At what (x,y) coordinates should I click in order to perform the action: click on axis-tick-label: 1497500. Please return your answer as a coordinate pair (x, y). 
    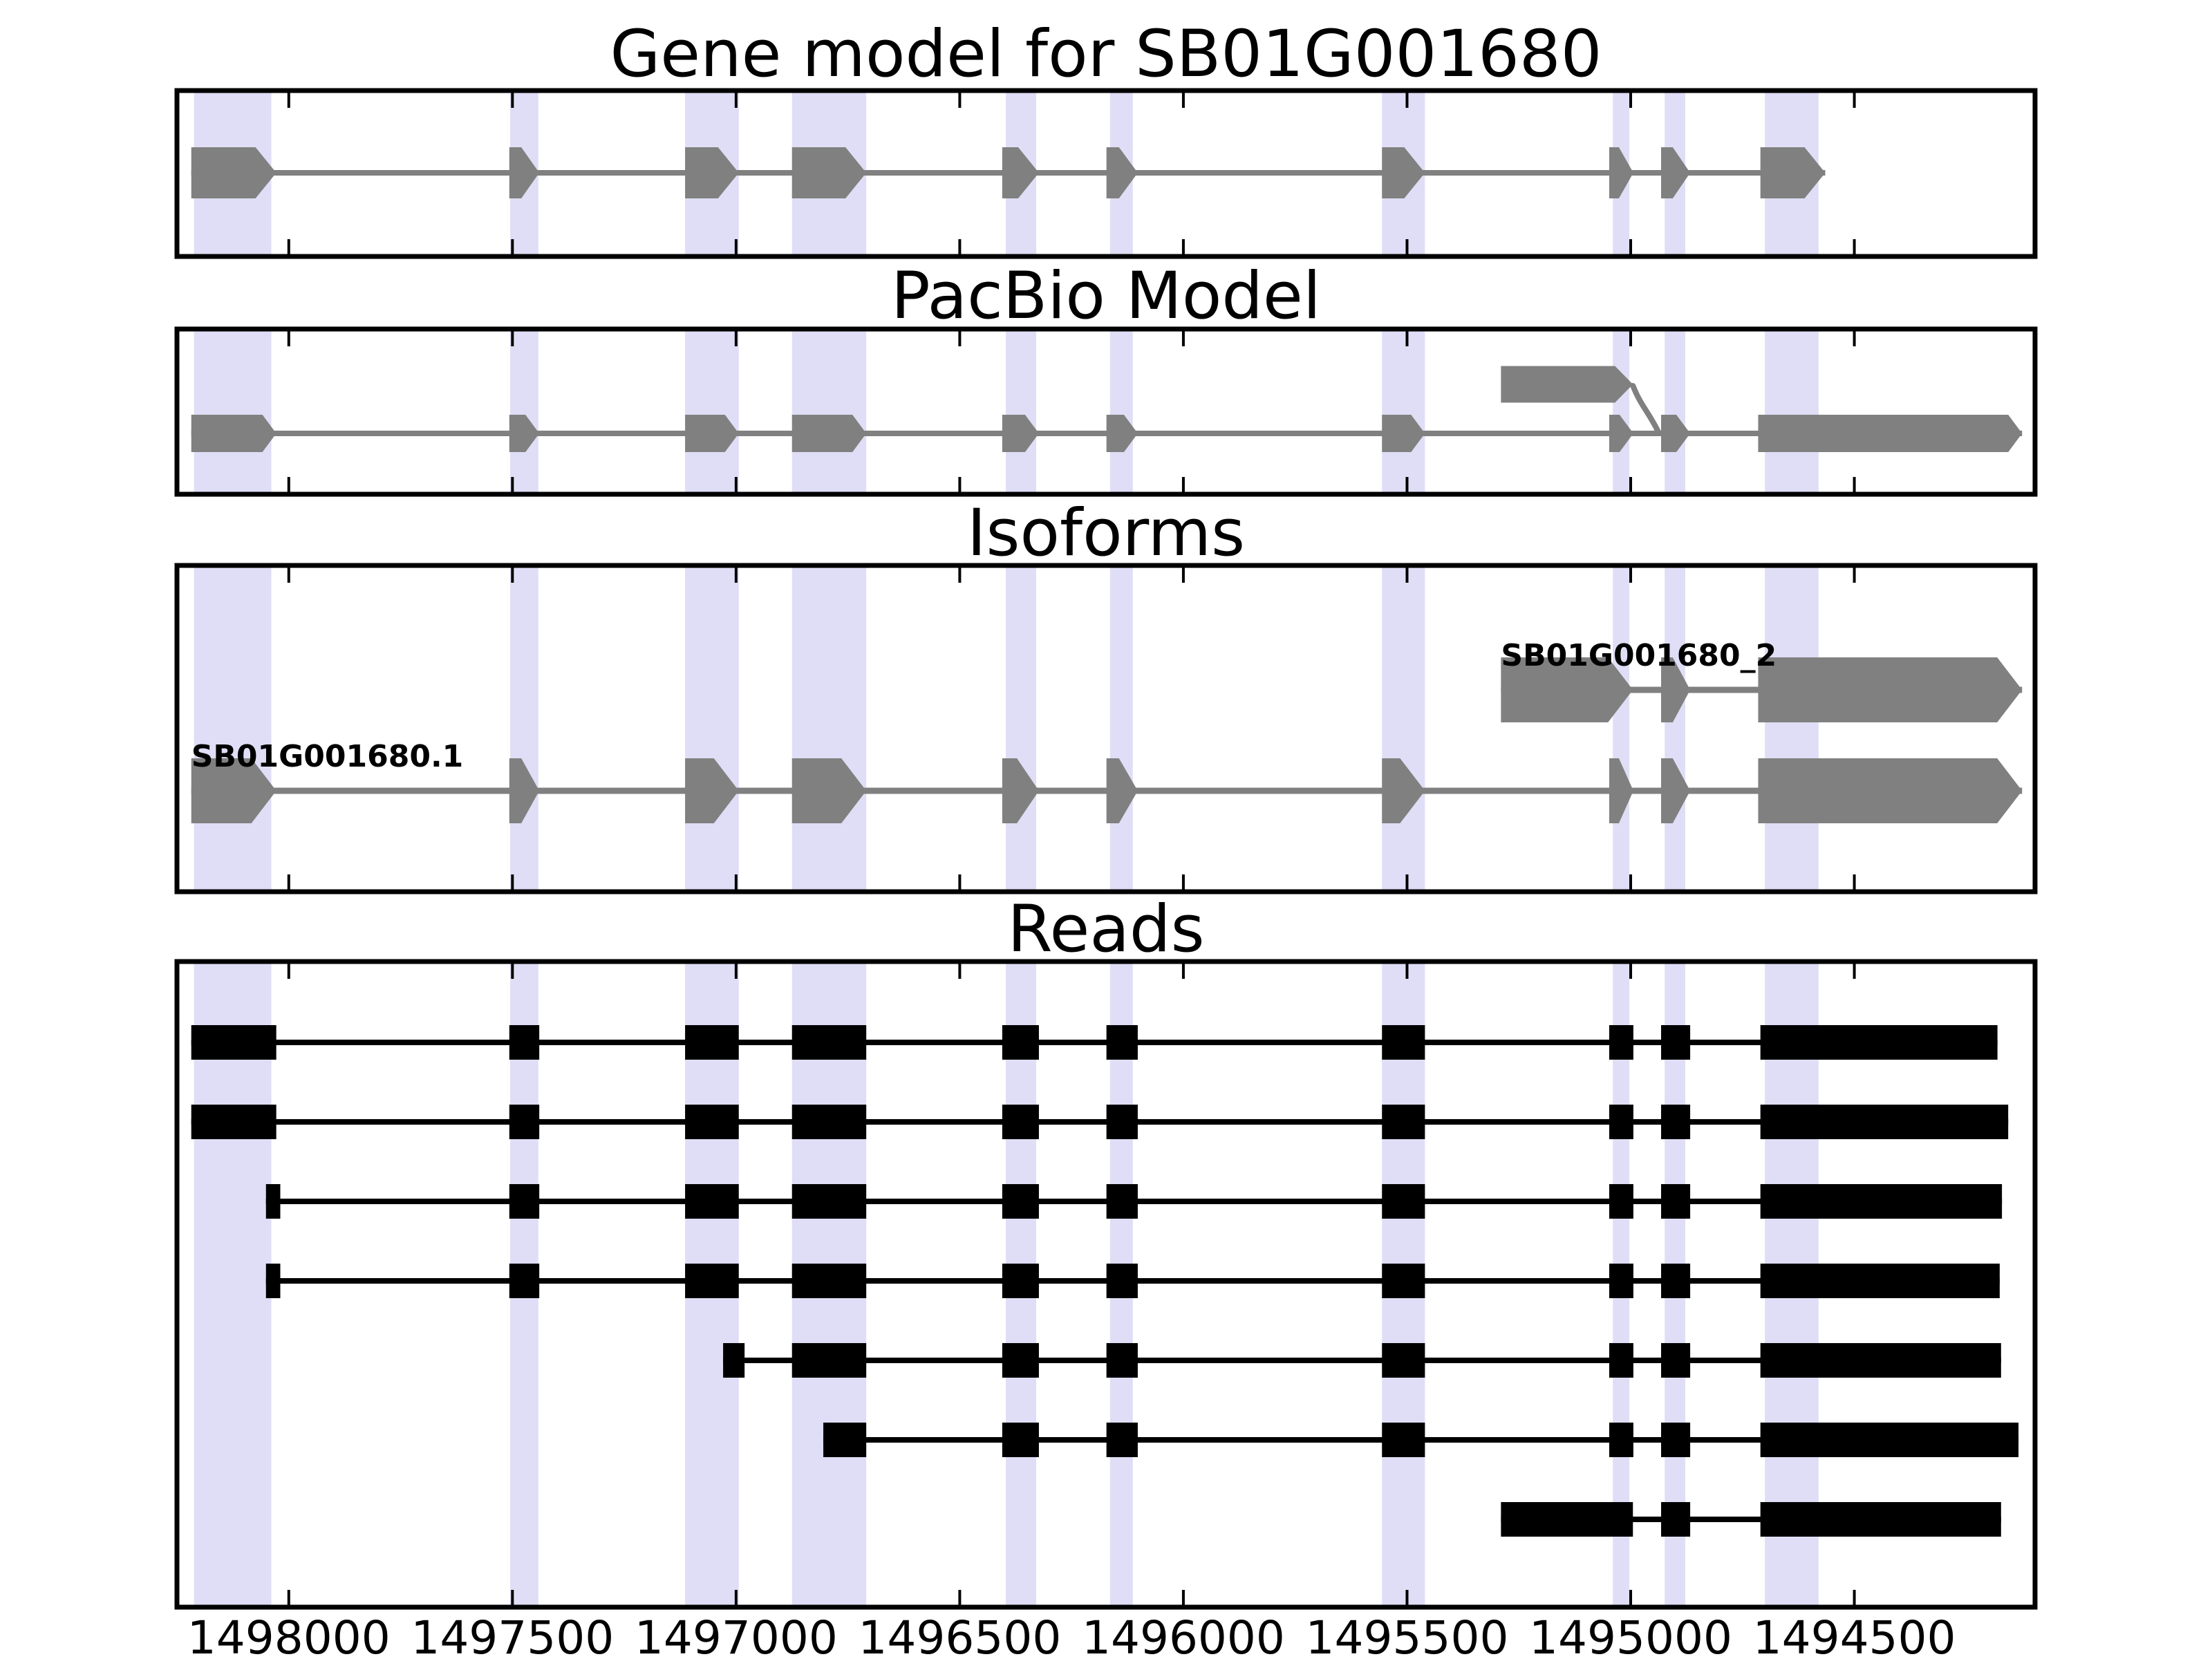
    Looking at the image, I should click on (513, 1635).